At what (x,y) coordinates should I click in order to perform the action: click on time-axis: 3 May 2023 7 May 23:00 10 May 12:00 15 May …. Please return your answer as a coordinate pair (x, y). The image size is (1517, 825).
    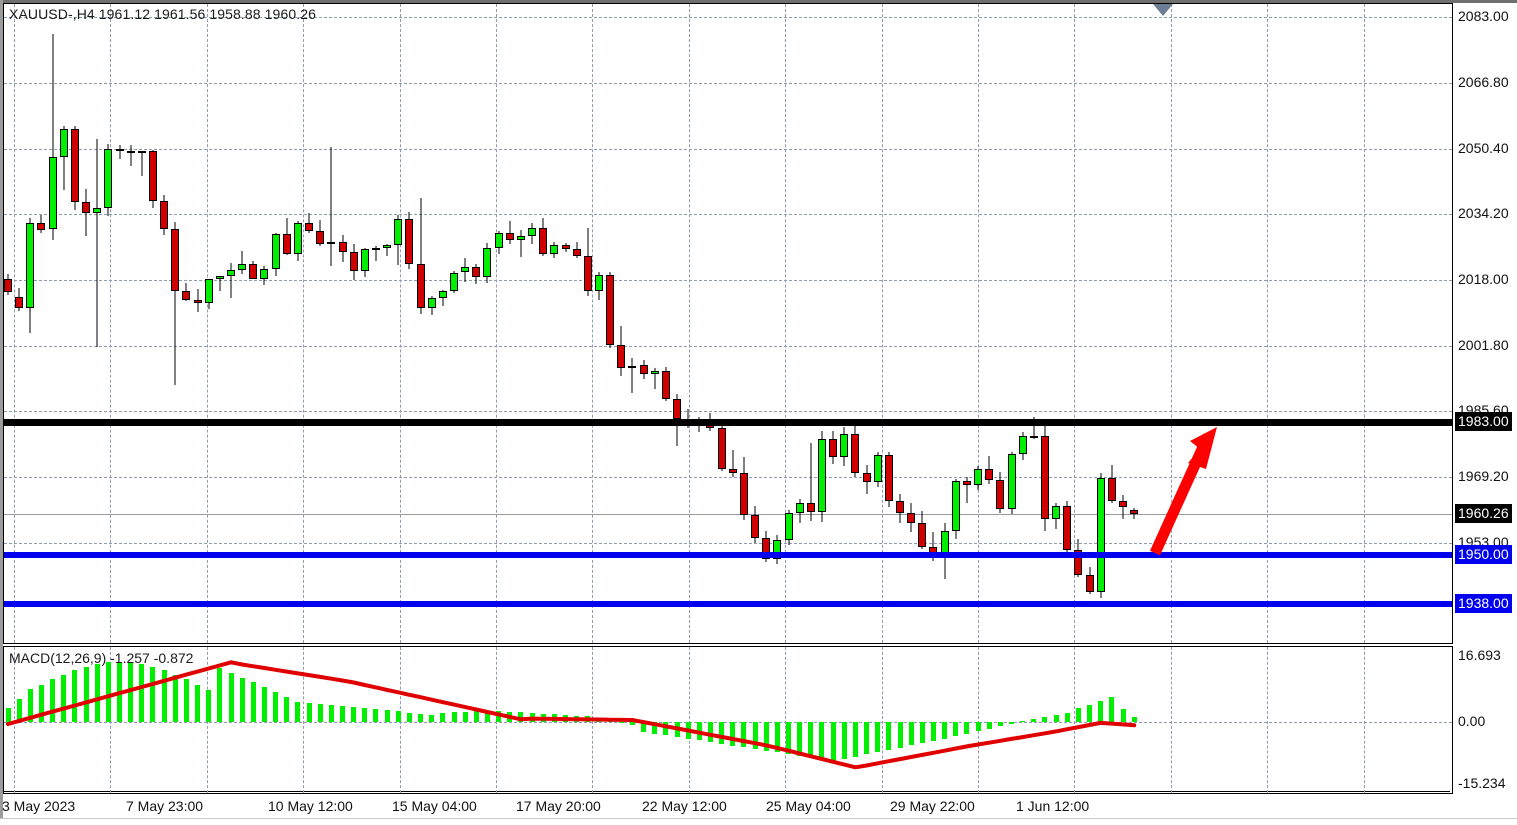
    Looking at the image, I should click on (726, 808).